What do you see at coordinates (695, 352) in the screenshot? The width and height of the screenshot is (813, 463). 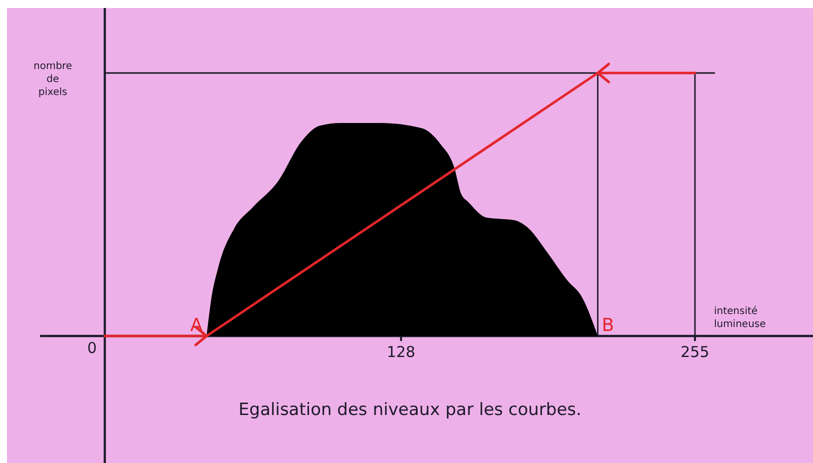 I see `x-tick-label: 255` at bounding box center [695, 352].